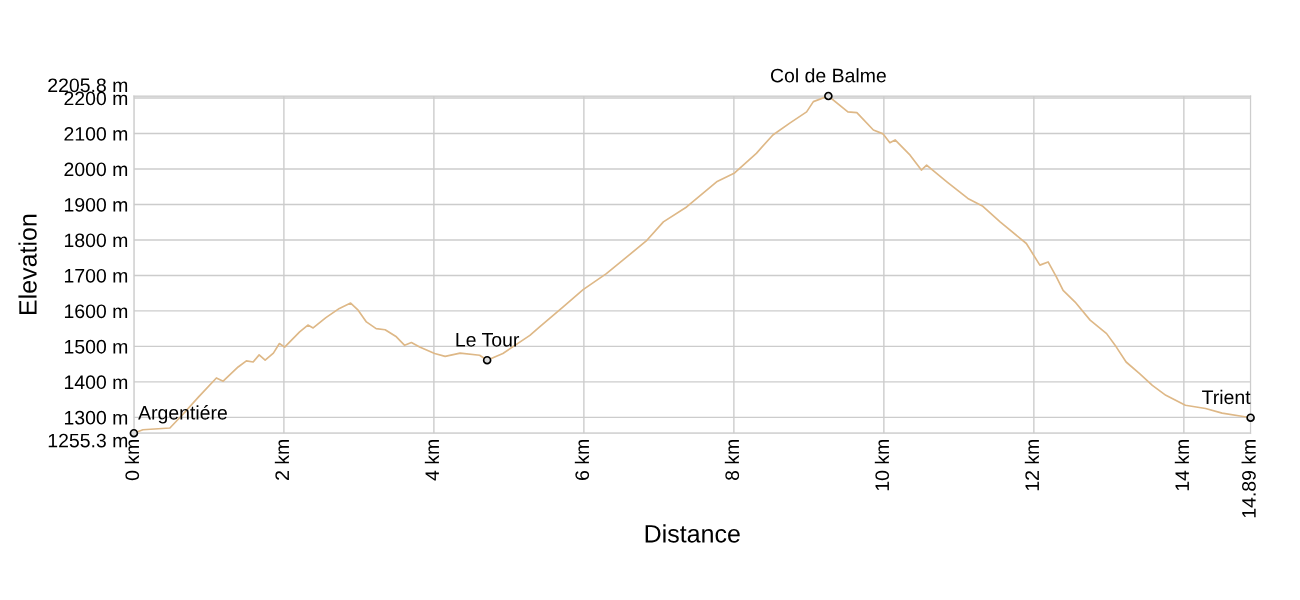  I want to click on x-tick-label: 10 km, so click(882, 465).